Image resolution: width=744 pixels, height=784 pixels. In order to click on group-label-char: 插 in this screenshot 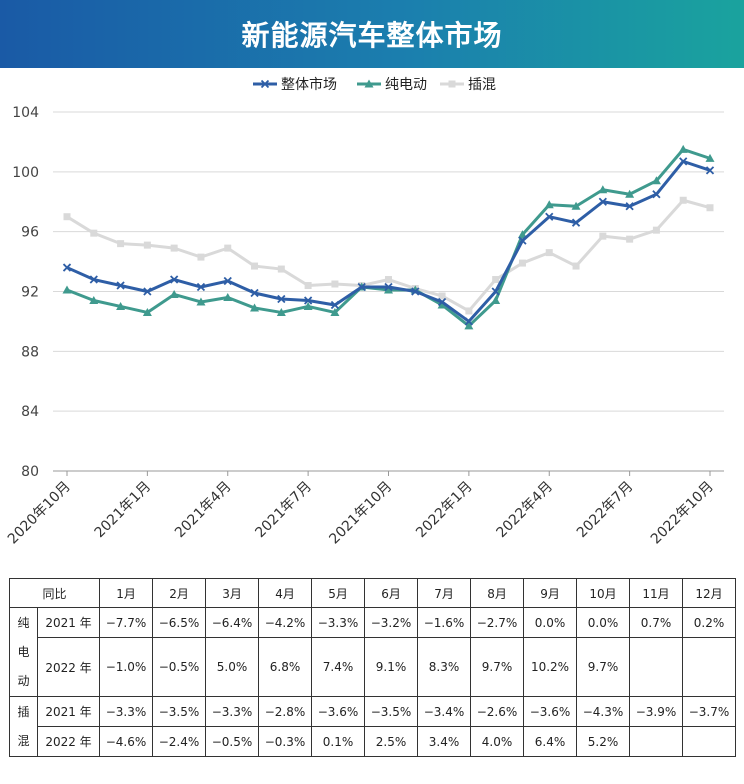, I will do `click(23, 711)`.